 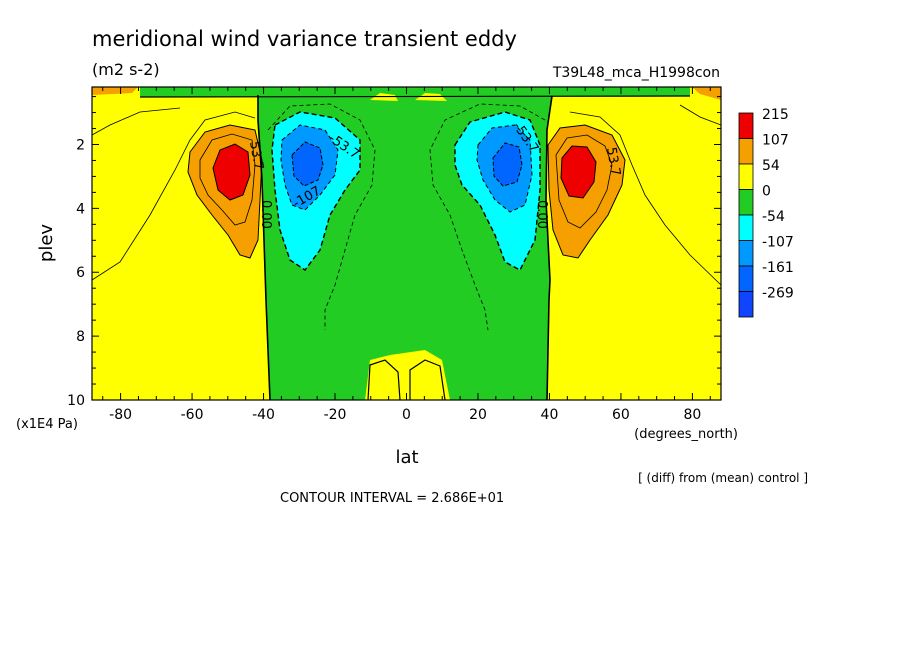 I want to click on chart-title: meridional wind variance transient eddy, so click(x=304, y=39).